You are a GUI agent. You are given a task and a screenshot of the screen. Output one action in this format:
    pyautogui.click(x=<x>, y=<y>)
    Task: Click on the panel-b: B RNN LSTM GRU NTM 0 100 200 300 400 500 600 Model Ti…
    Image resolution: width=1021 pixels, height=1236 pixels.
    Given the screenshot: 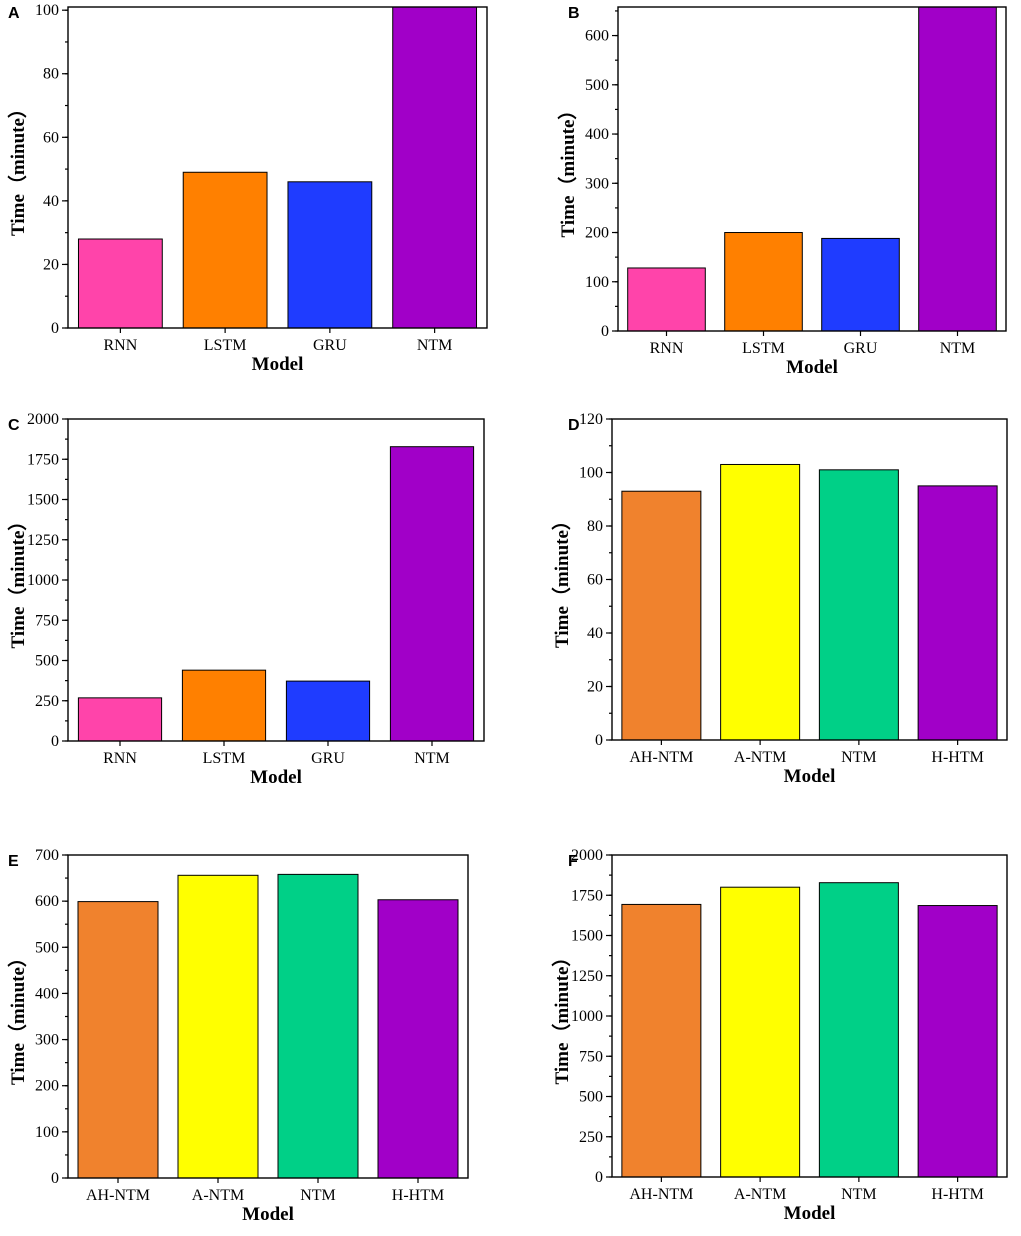 What is the action you would take?
    pyautogui.click(x=781, y=191)
    